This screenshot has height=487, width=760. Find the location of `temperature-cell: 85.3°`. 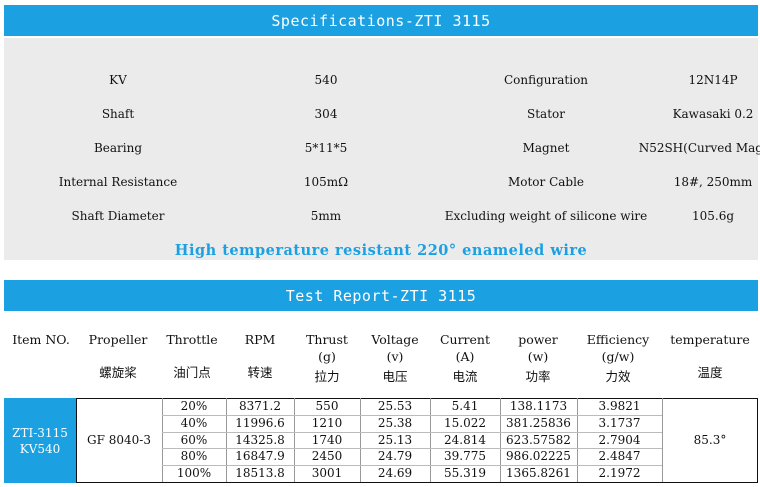

temperature-cell: 85.3° is located at coordinates (710, 440).